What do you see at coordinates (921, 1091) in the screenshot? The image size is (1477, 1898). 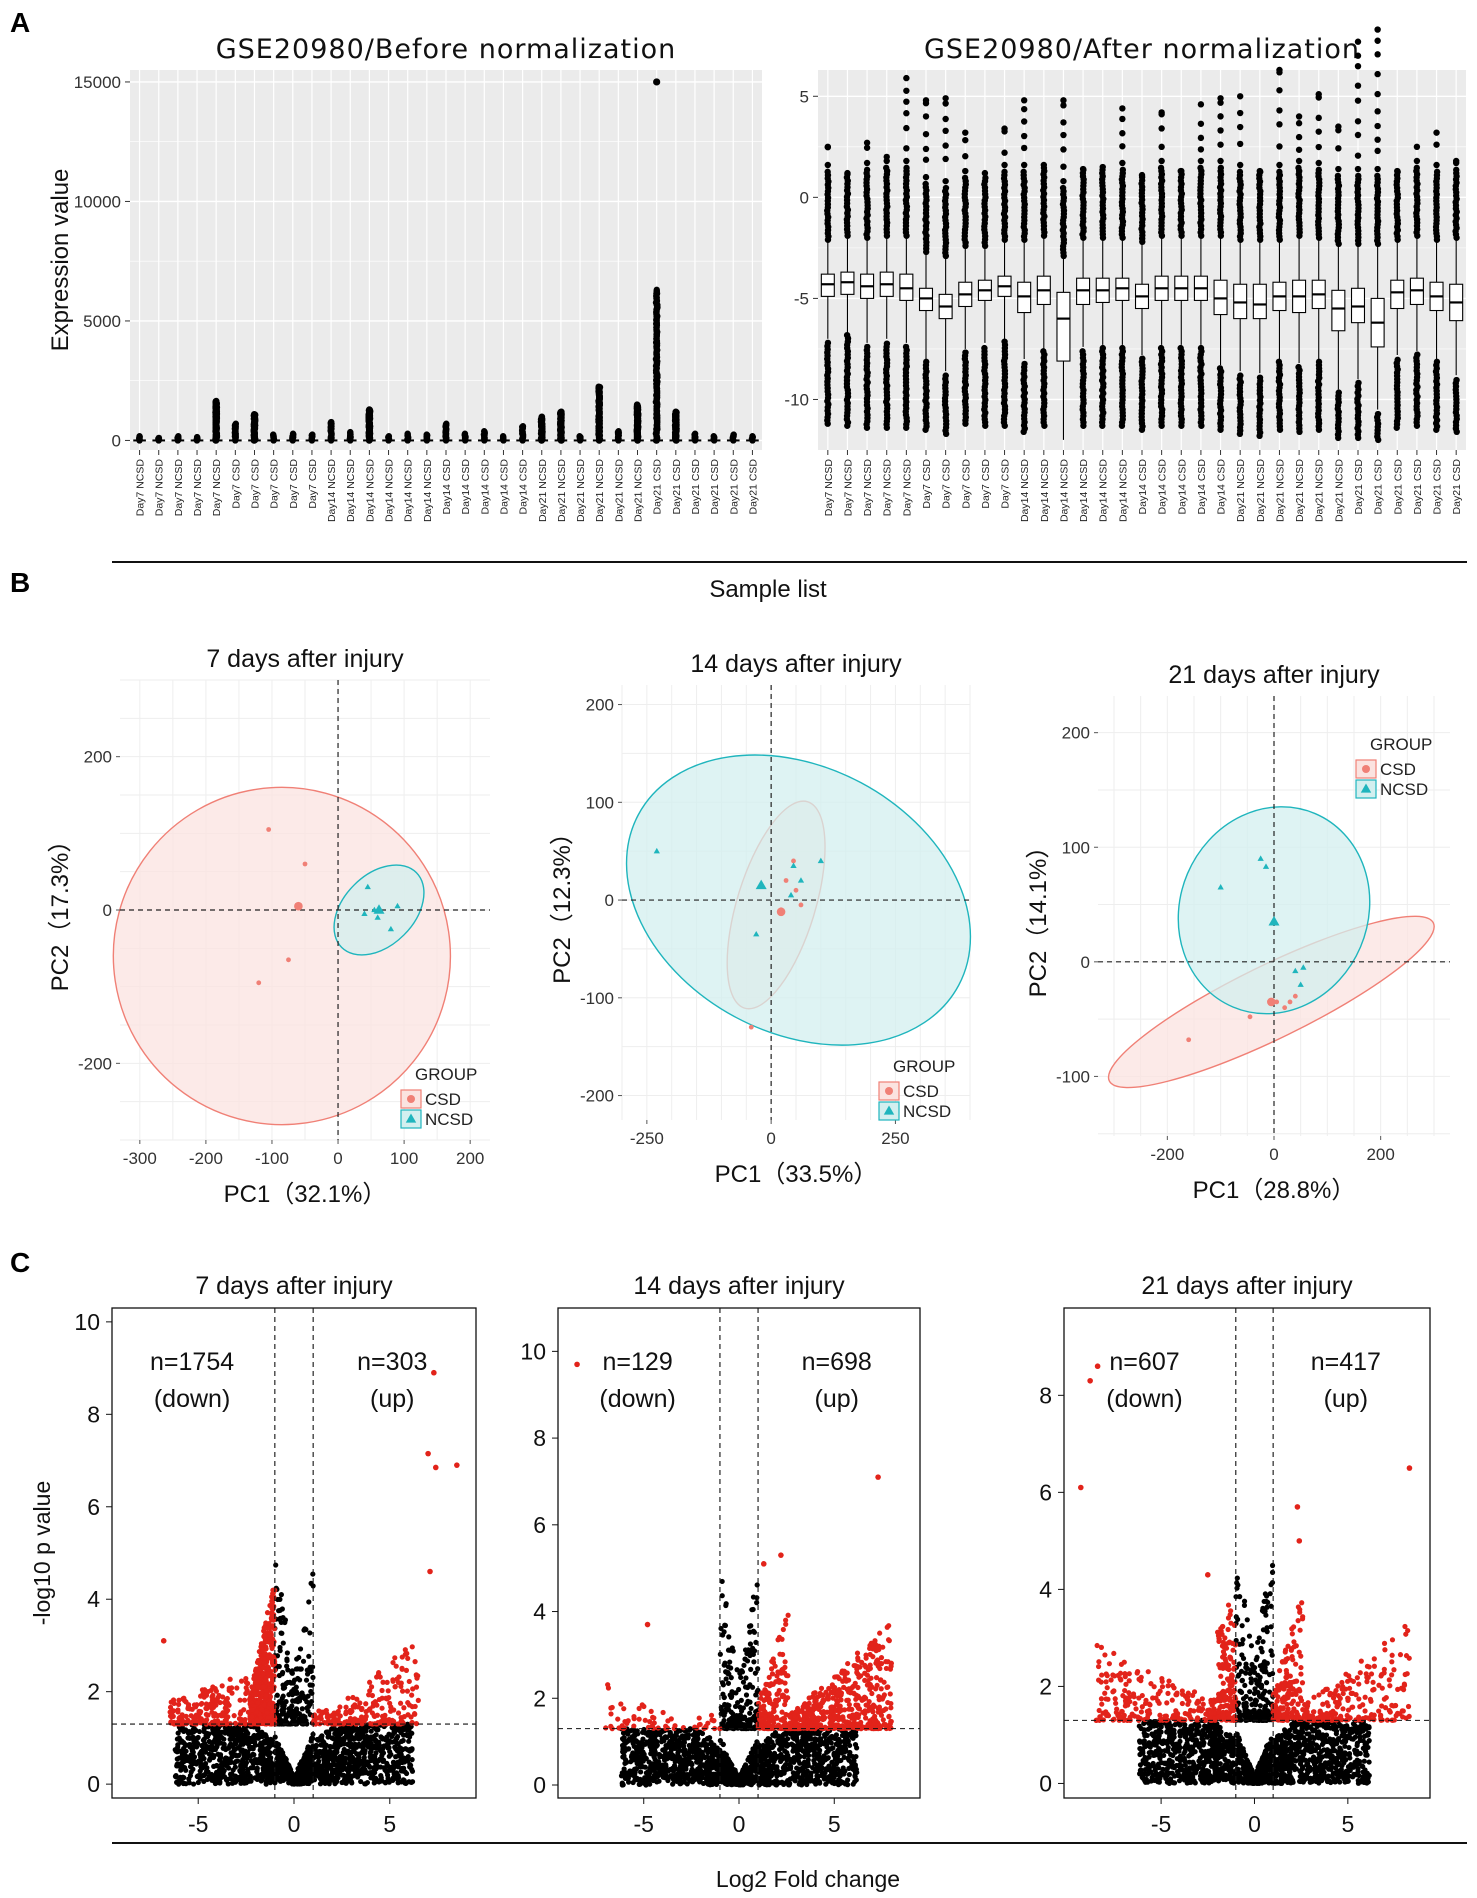 I see `legend-label-csd: CSD` at bounding box center [921, 1091].